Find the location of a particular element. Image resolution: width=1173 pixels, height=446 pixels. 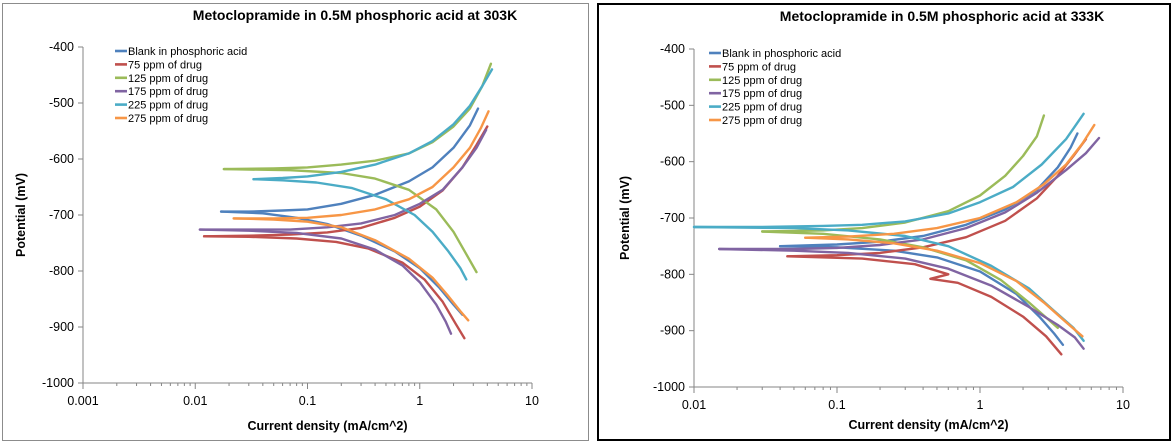

series-225-ppm-of-drug is located at coordinates (373, 174).